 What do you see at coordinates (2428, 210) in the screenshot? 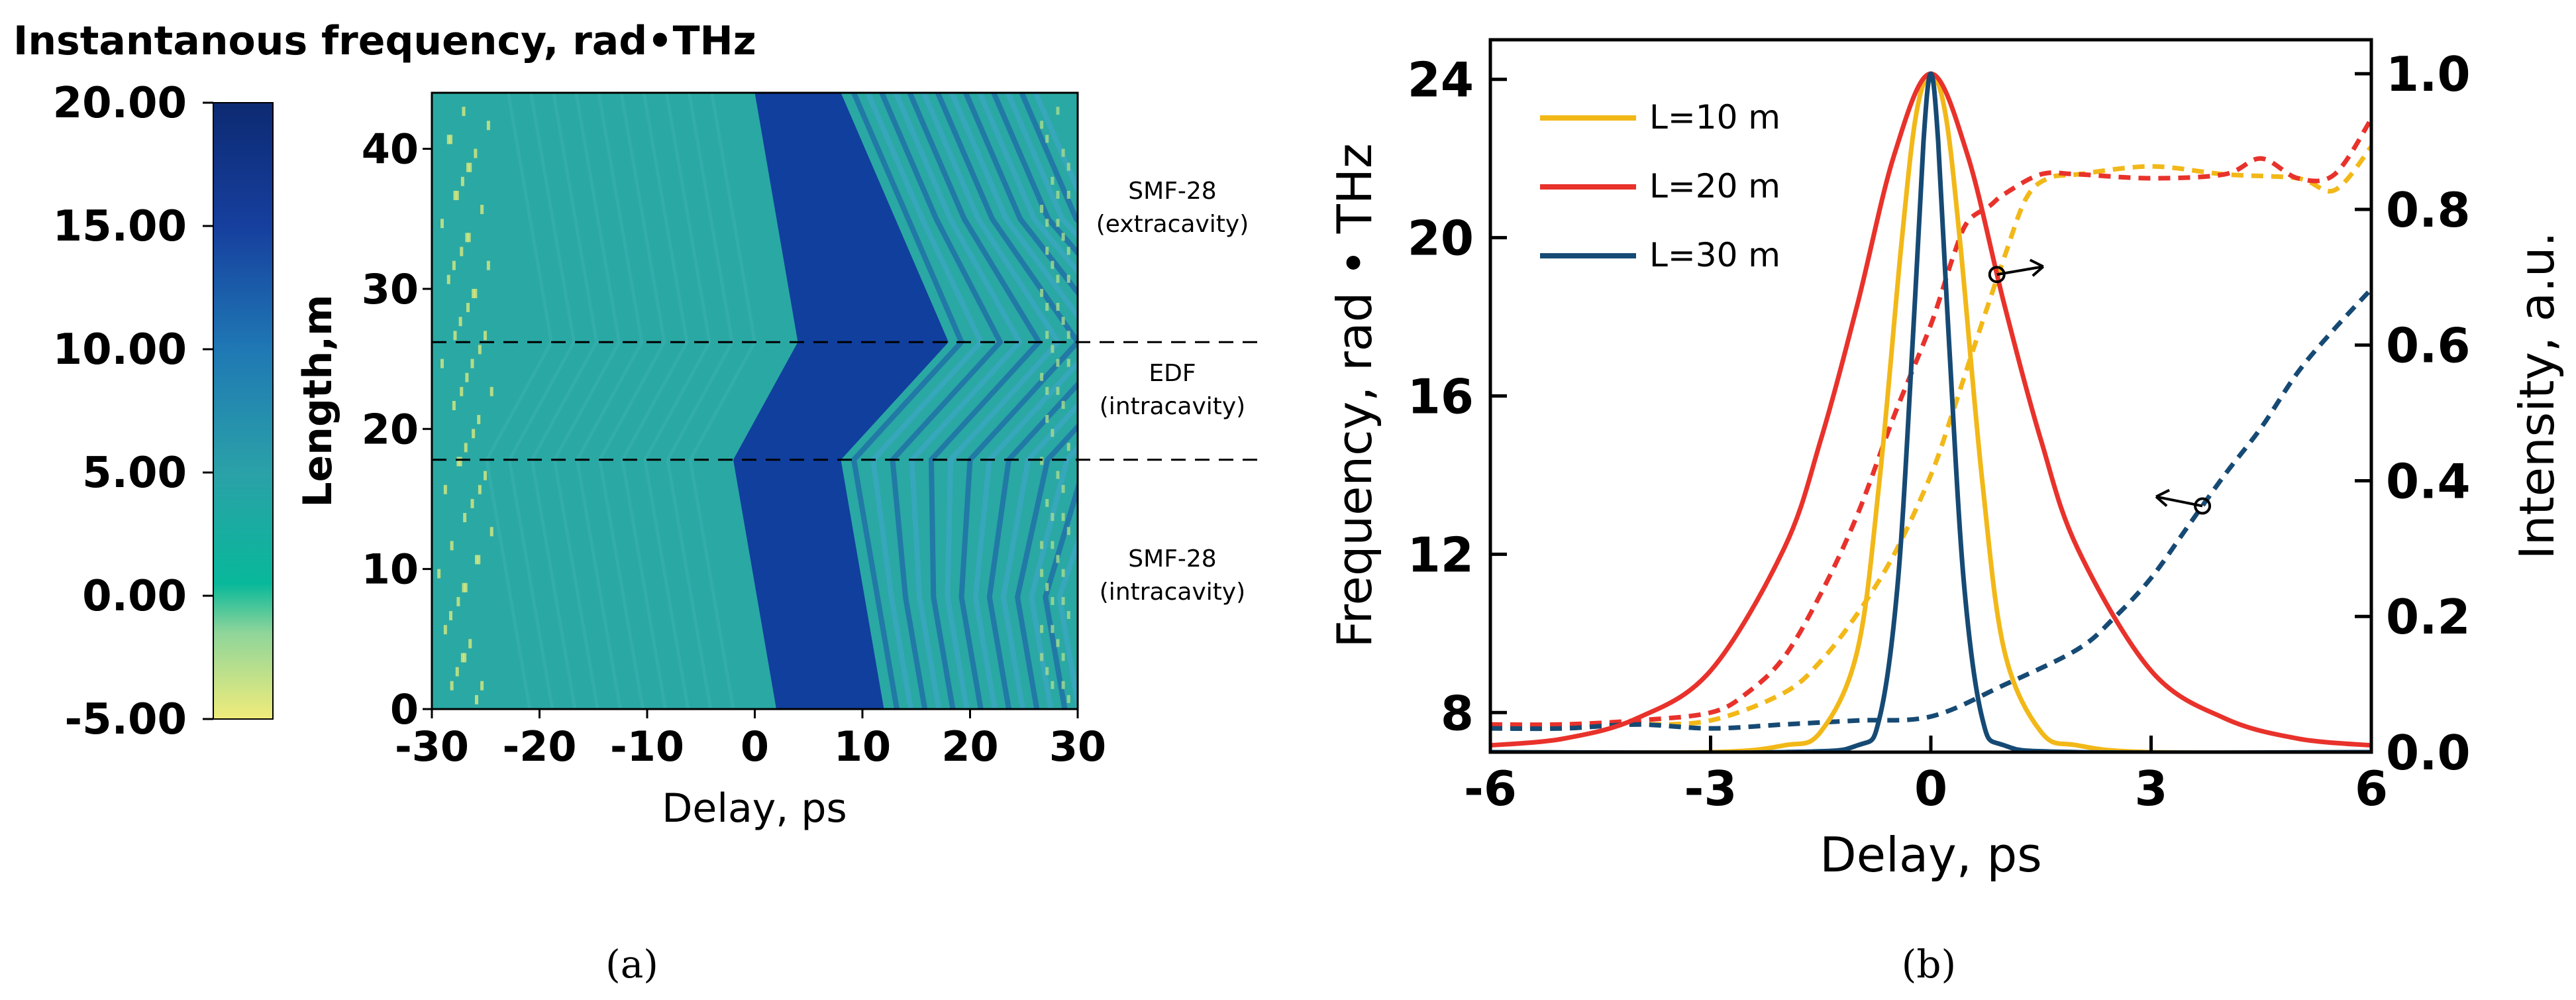
I see `right-tick-label: 0.8` at bounding box center [2428, 210].